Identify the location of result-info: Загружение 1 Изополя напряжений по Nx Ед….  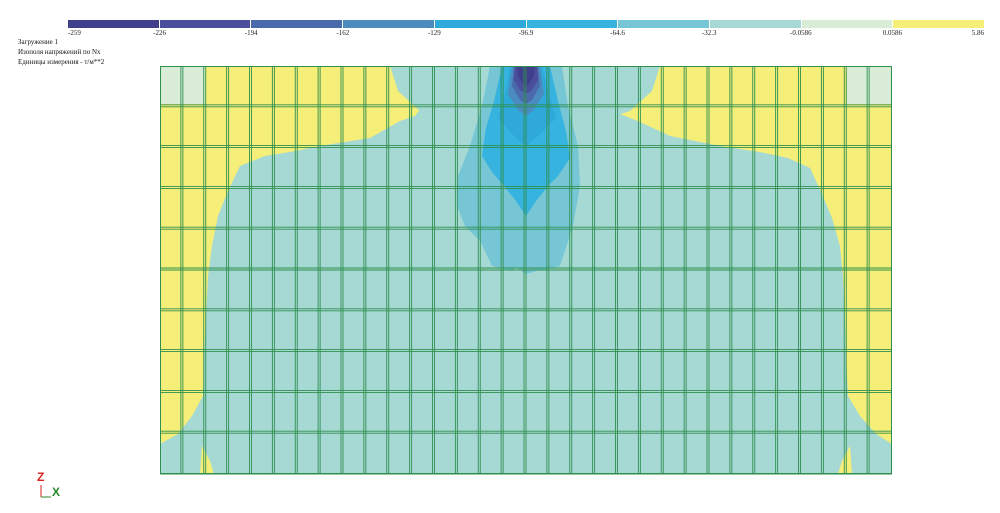
(61, 52).